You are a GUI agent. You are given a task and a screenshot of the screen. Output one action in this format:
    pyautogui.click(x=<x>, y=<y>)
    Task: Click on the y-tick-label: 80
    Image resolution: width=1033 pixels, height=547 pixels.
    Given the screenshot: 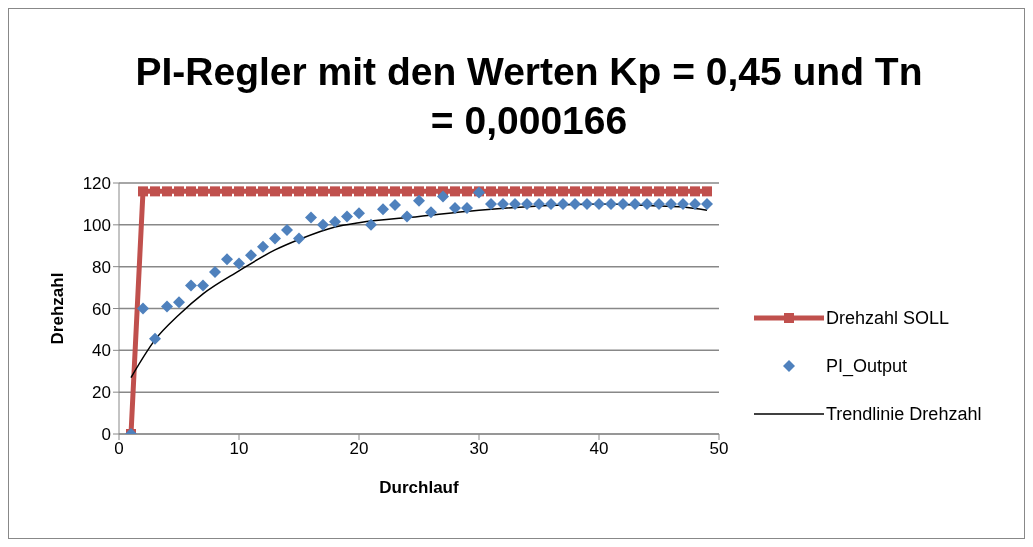 What is the action you would take?
    pyautogui.click(x=101, y=267)
    